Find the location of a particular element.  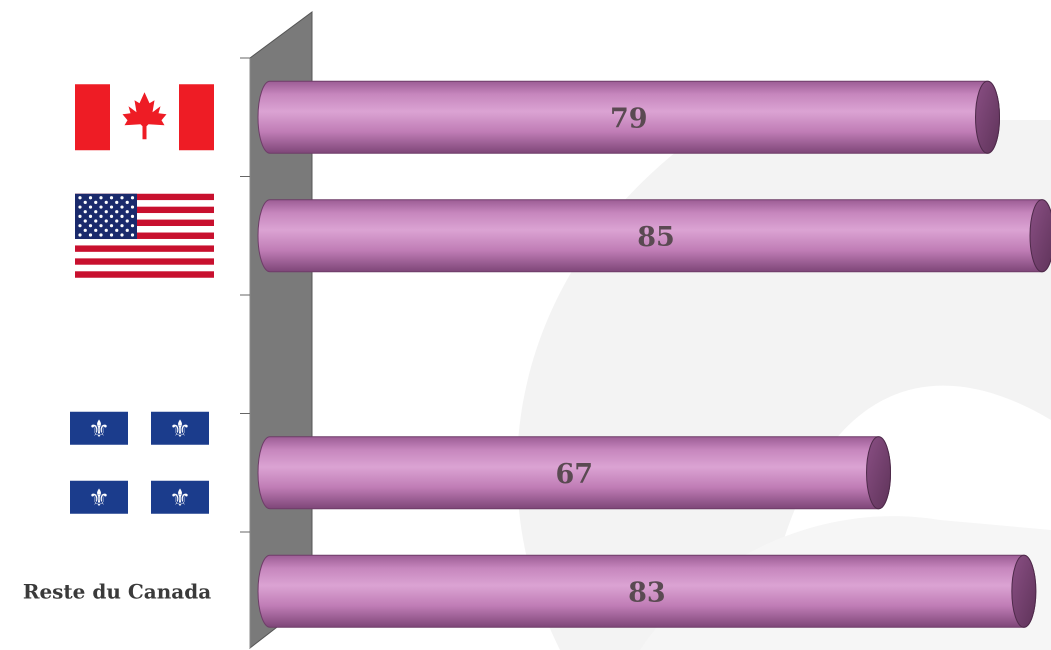

quebec-flag-icon: ⚜ ⚜ ⚜ ⚜ is located at coordinates (139, 462).